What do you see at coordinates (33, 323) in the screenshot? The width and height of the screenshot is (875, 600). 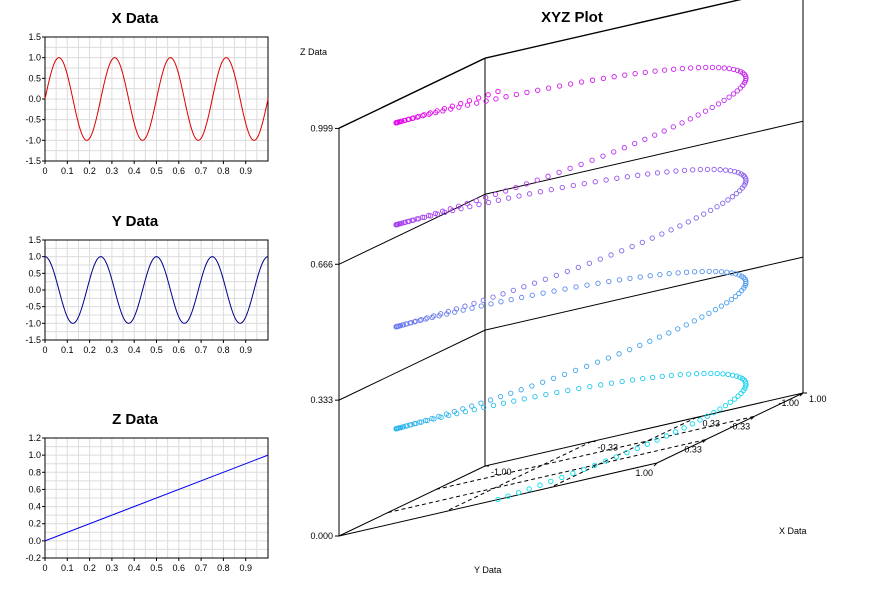 I see `y-tick-label: -1.0` at bounding box center [33, 323].